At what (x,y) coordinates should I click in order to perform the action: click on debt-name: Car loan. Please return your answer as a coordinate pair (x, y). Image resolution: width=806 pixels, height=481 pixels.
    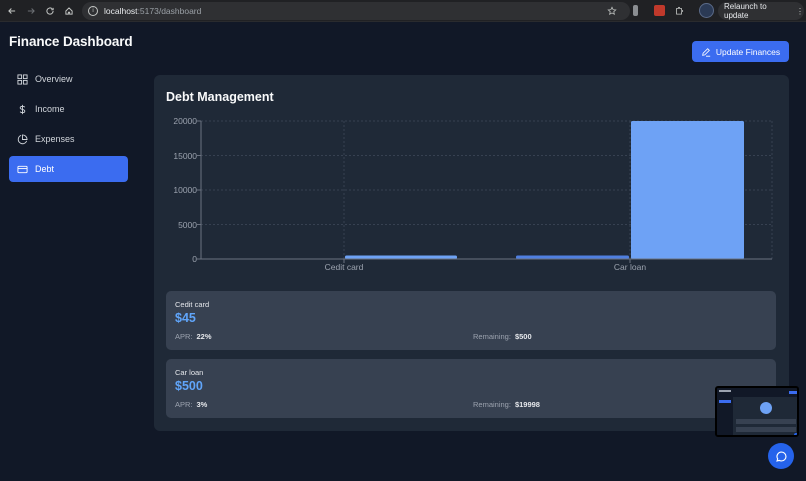
    Looking at the image, I should click on (189, 372).